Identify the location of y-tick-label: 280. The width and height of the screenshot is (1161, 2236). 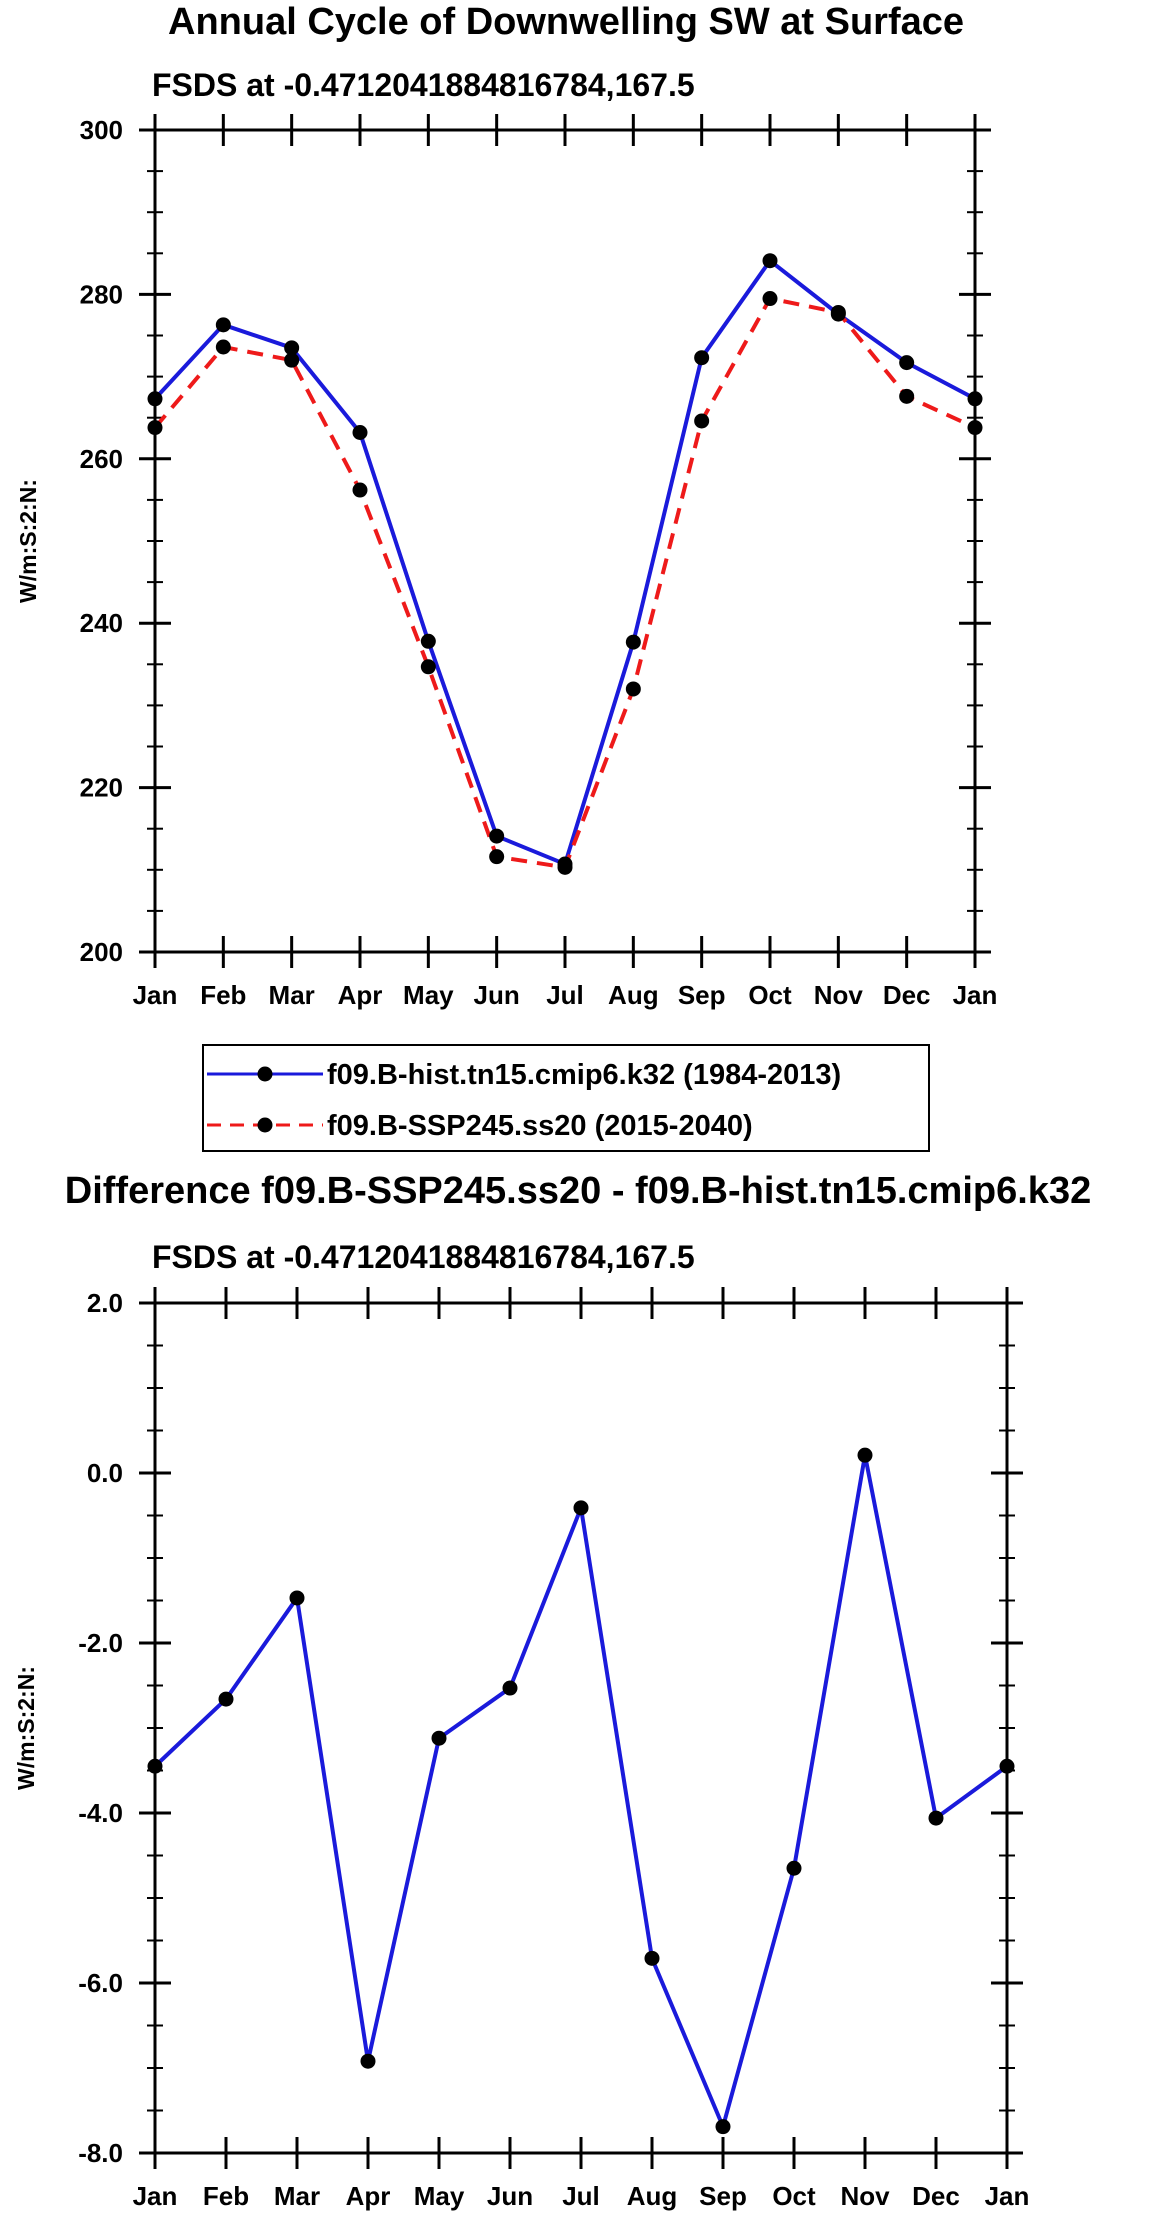
(101, 294).